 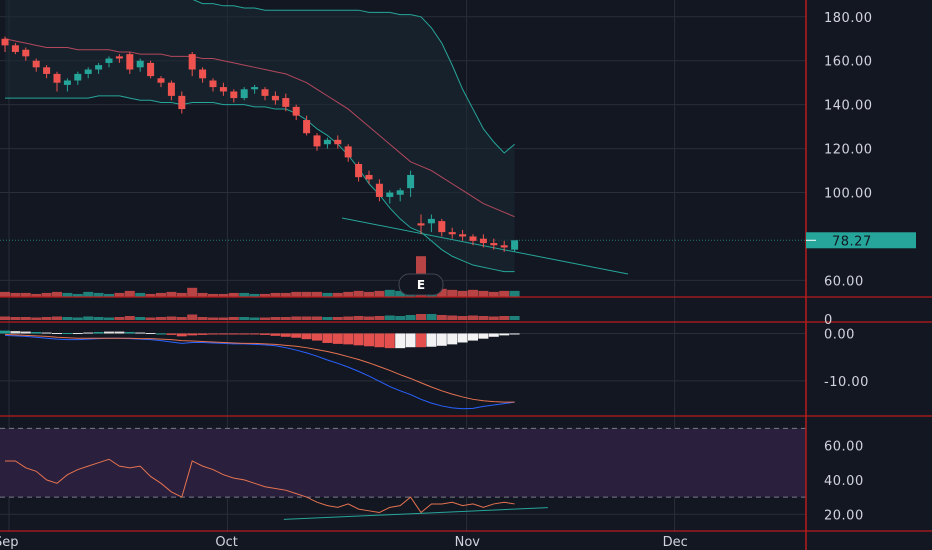 I want to click on volume-pane: E, so click(x=260, y=288).